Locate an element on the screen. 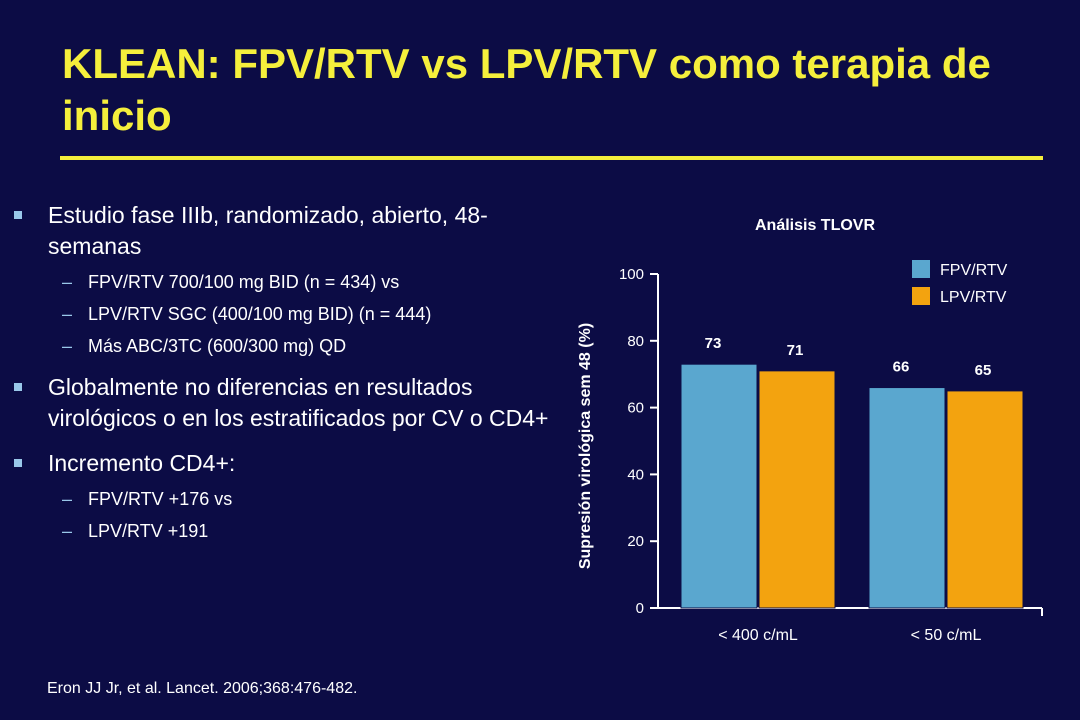  y-tick-label: 0 is located at coordinates (640, 608).